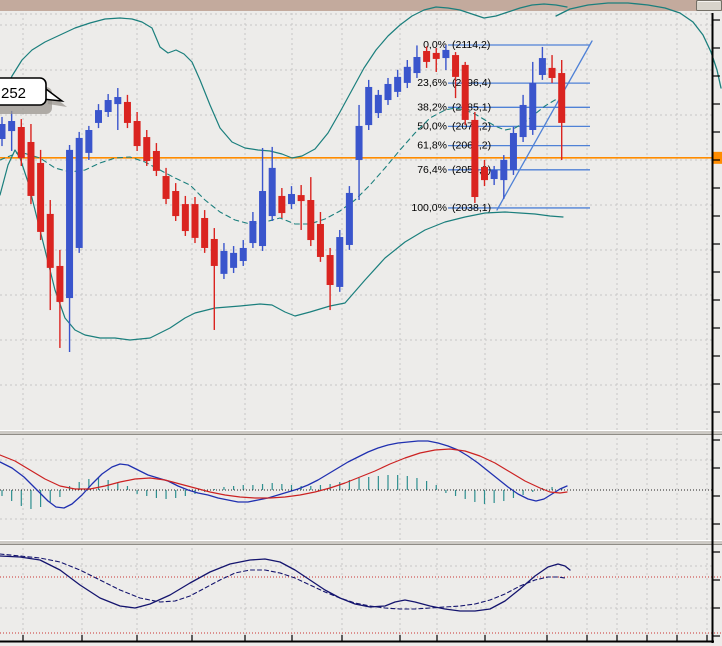  I want to click on fib-label-pct: 61,8%, so click(432, 146).